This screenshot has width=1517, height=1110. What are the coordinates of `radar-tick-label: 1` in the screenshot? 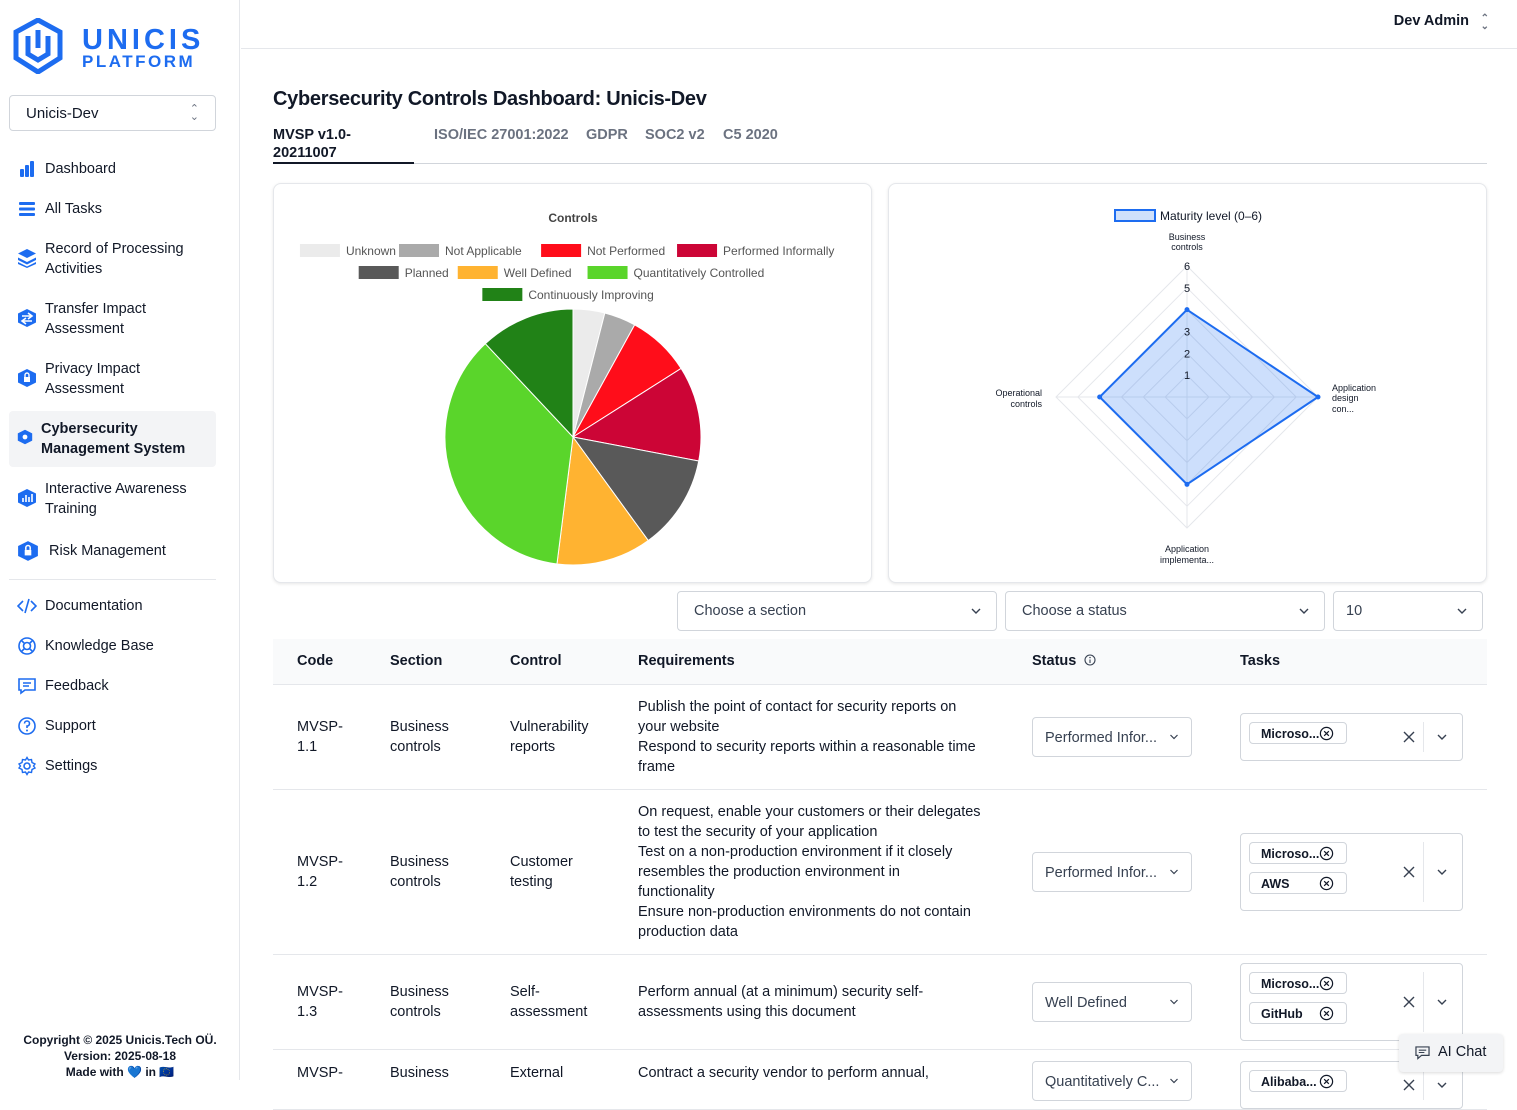 It's located at (1187, 376).